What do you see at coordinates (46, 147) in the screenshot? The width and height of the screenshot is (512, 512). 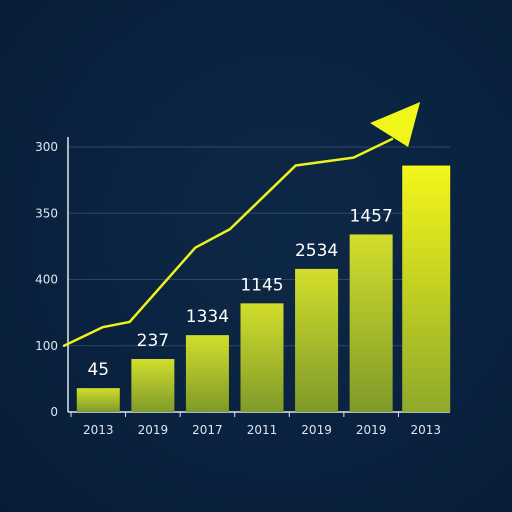 I see `y-tick-label: 300` at bounding box center [46, 147].